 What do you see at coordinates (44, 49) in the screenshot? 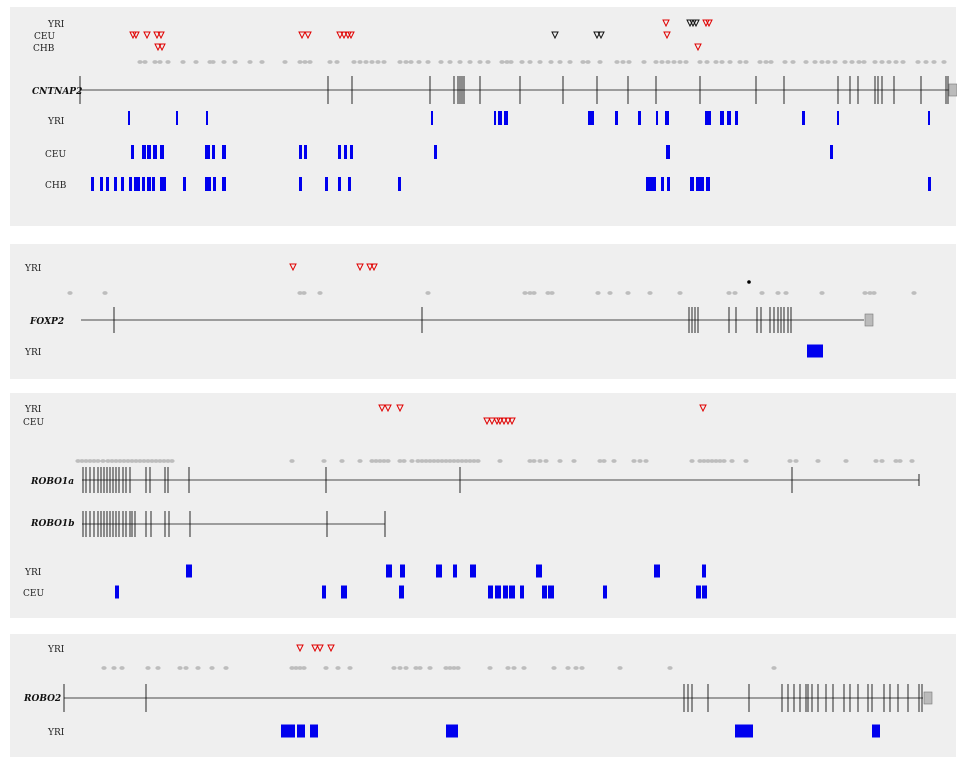
I see `cntnap2-tri-label-chb: CHB` at bounding box center [44, 49].